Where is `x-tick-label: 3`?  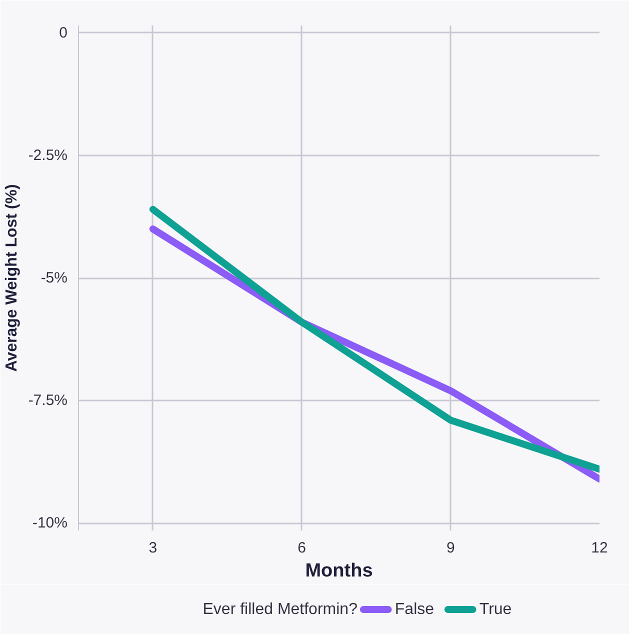
x-tick-label: 3 is located at coordinates (153, 548).